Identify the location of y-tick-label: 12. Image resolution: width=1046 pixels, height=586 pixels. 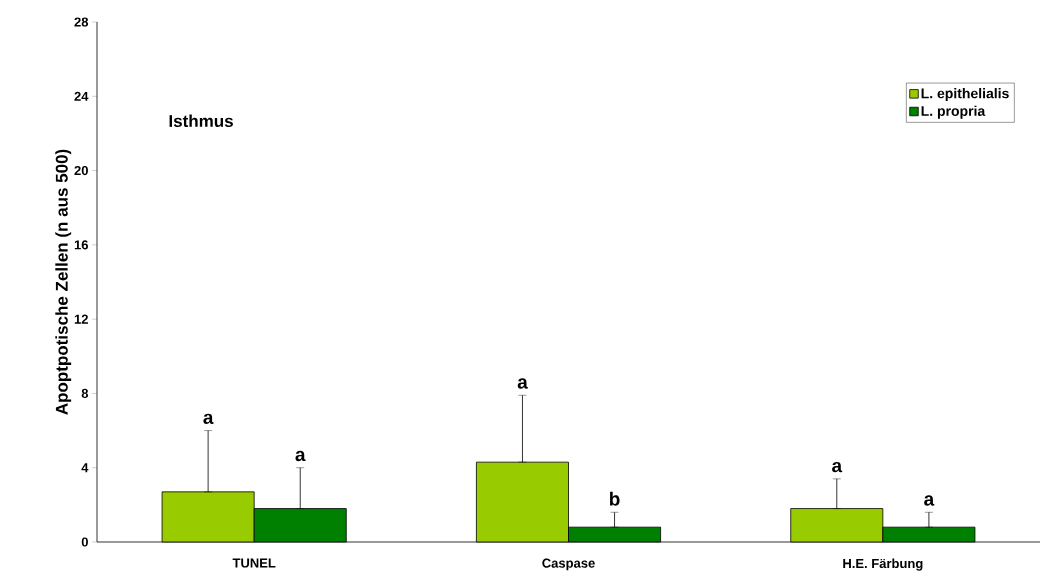
(81, 319).